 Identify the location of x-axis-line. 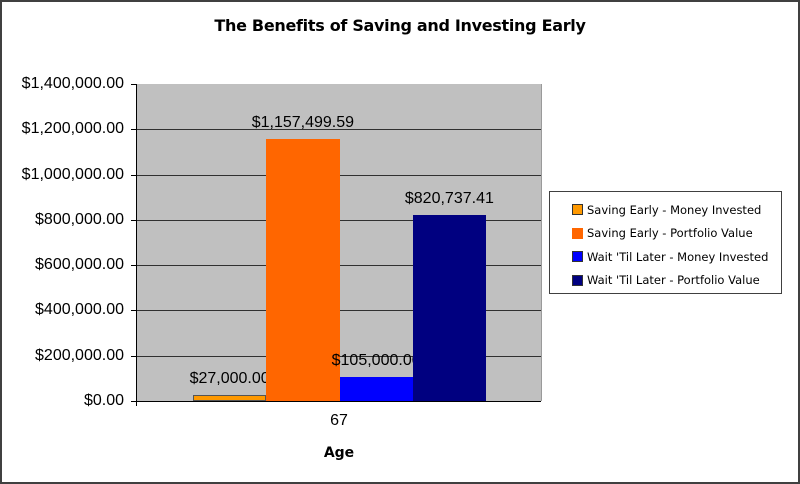
(336, 401).